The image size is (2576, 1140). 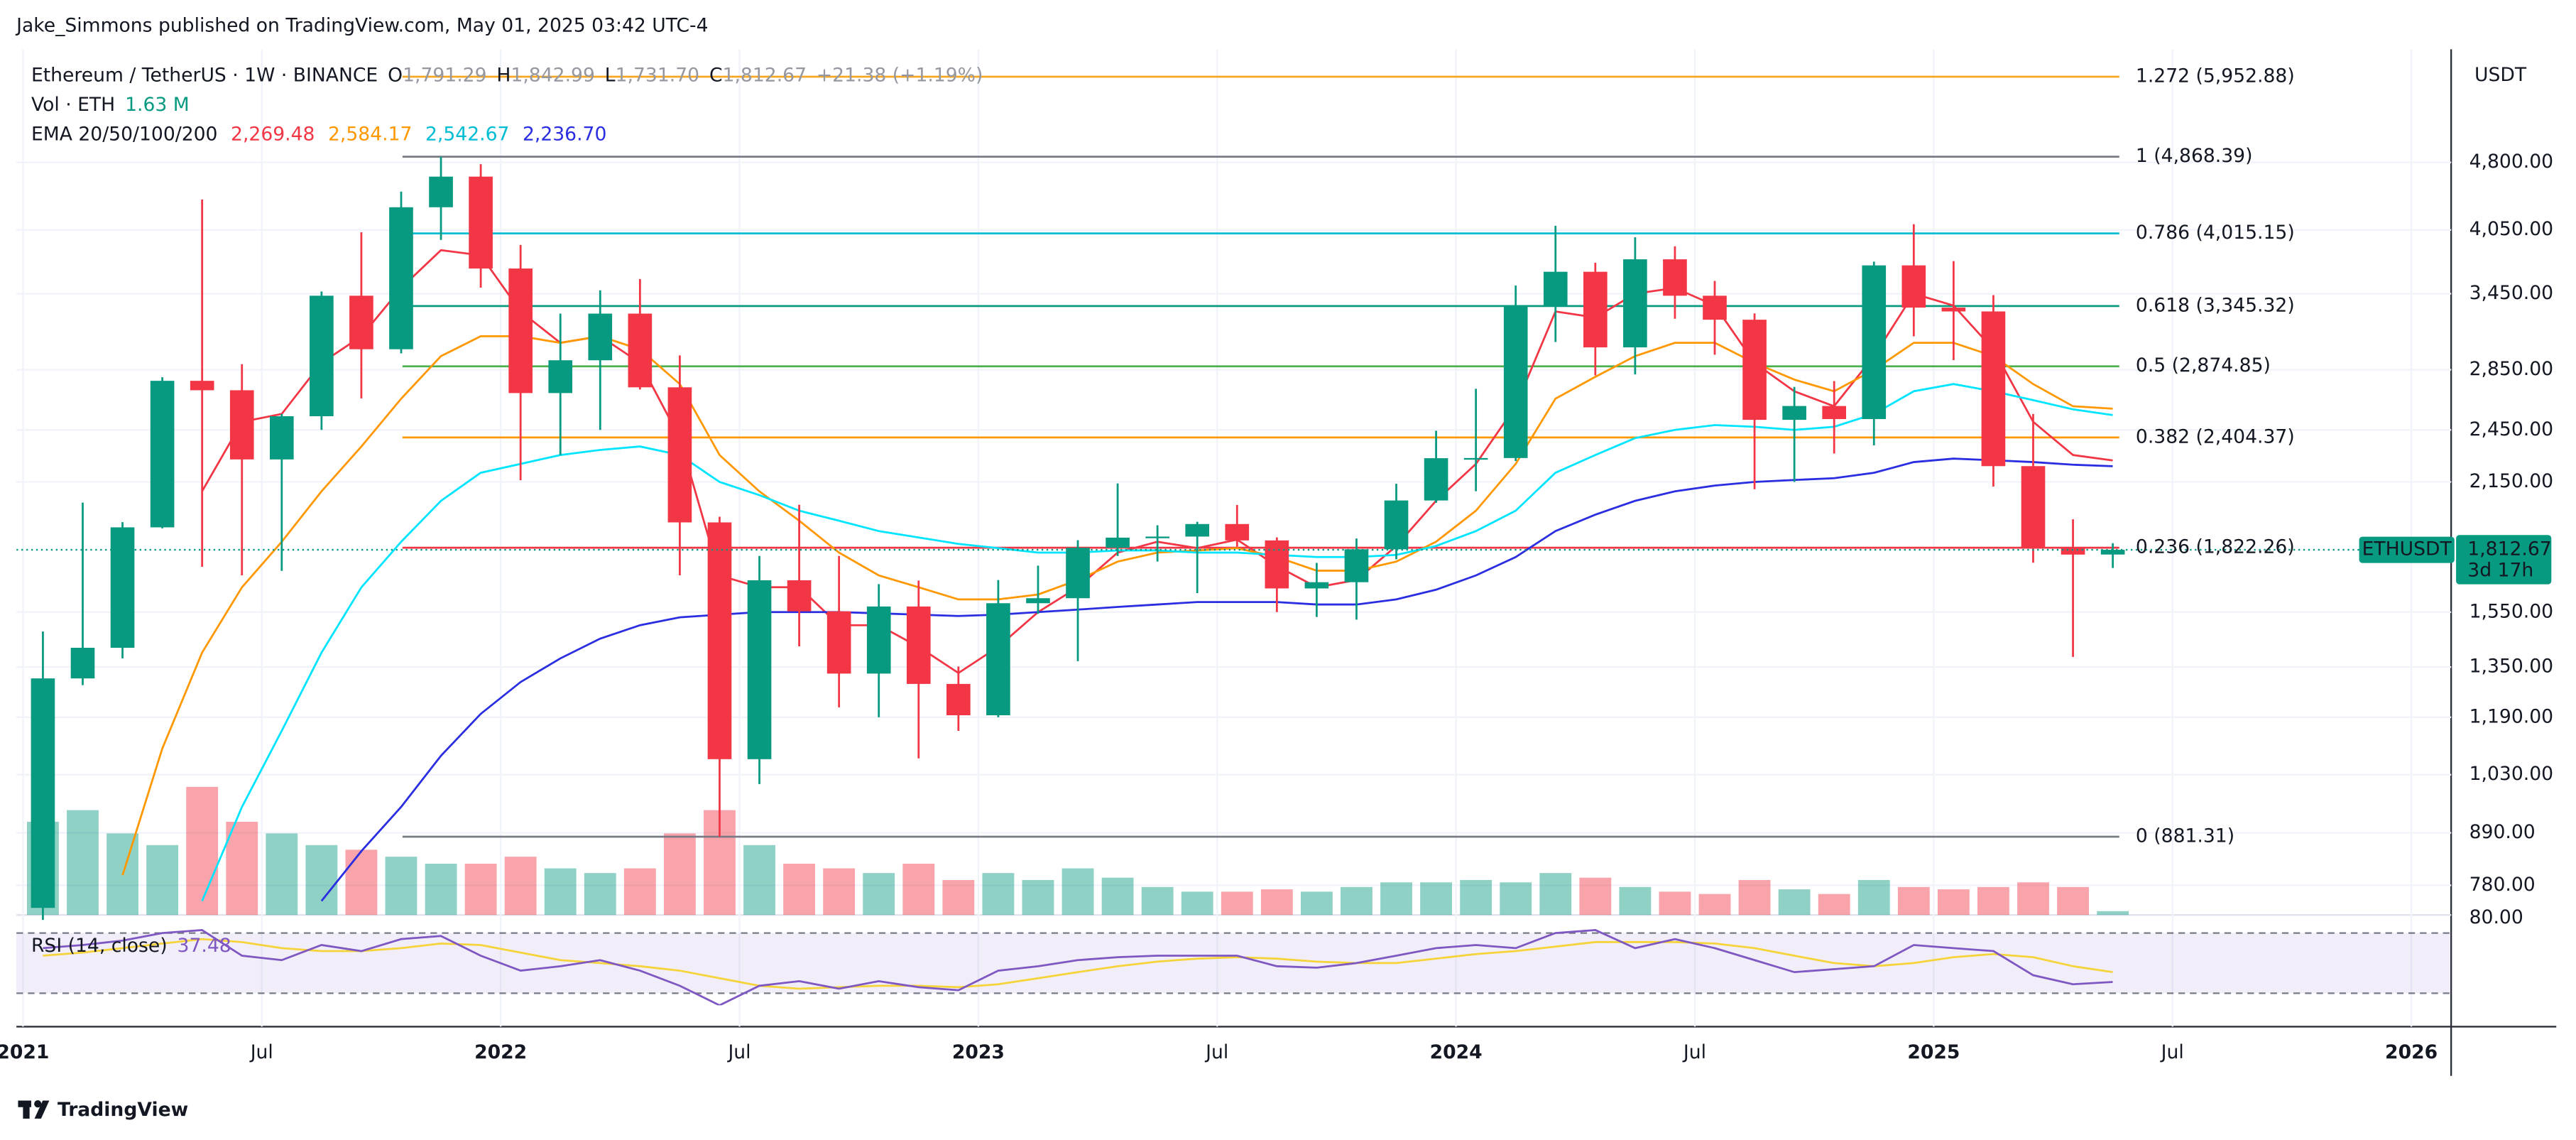 I want to click on legend-rsi: RSI (14, close) 37.48, so click(x=131, y=946).